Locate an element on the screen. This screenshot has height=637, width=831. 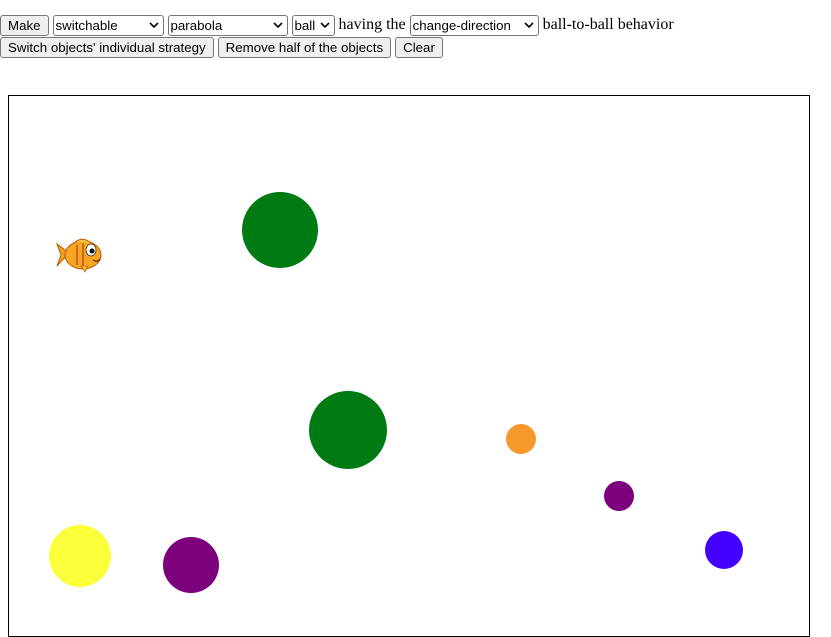
strategy-select: parabola is located at coordinates (227, 25).